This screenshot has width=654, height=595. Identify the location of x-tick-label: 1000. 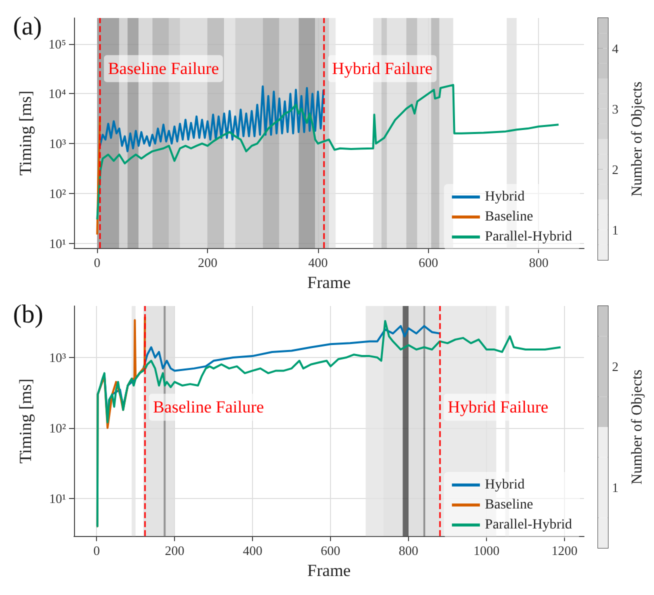
(487, 550).